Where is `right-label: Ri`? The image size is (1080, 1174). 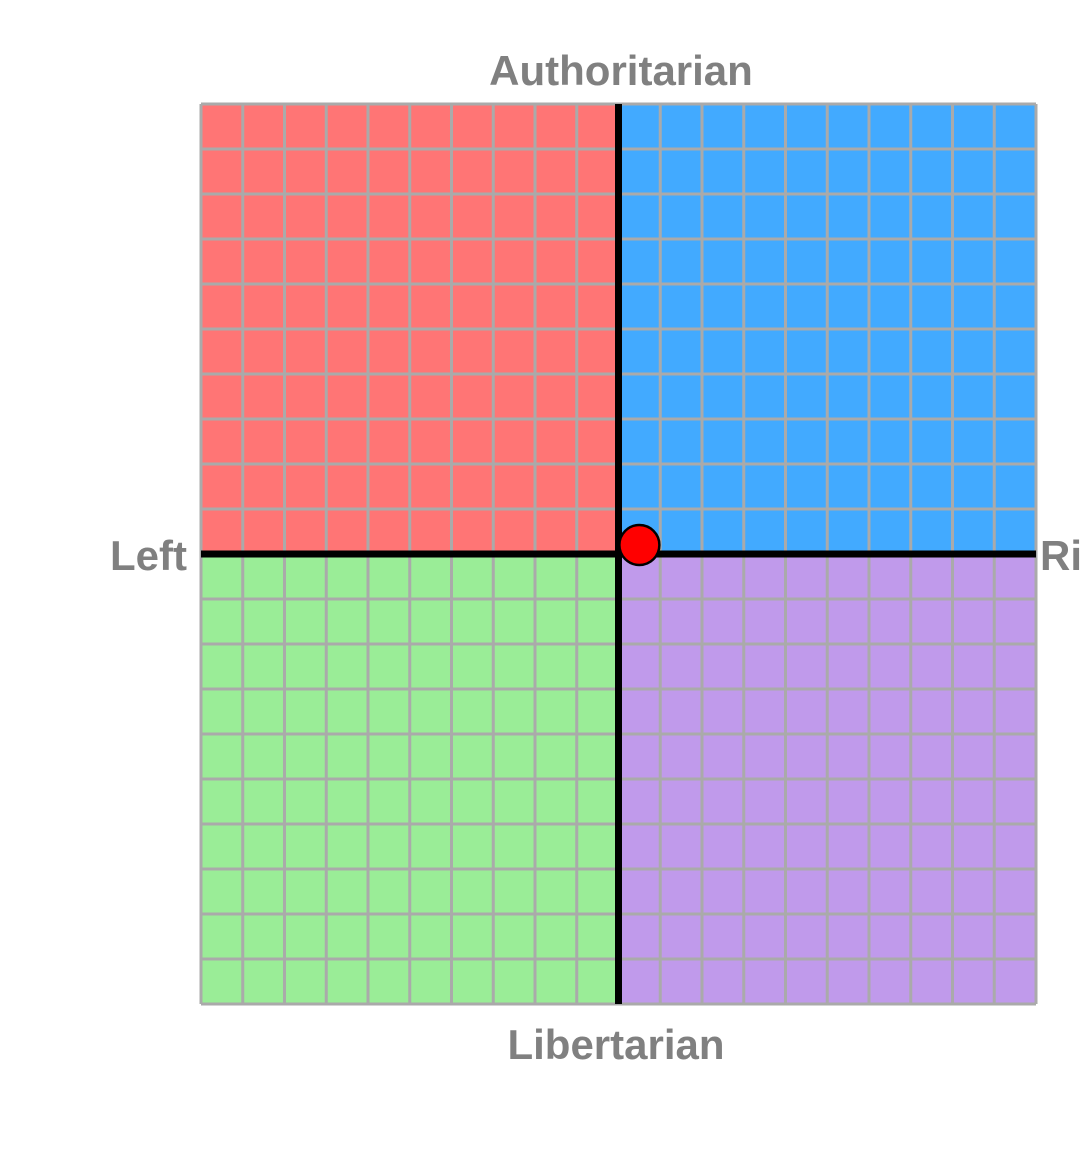 right-label: Ri is located at coordinates (1060, 555).